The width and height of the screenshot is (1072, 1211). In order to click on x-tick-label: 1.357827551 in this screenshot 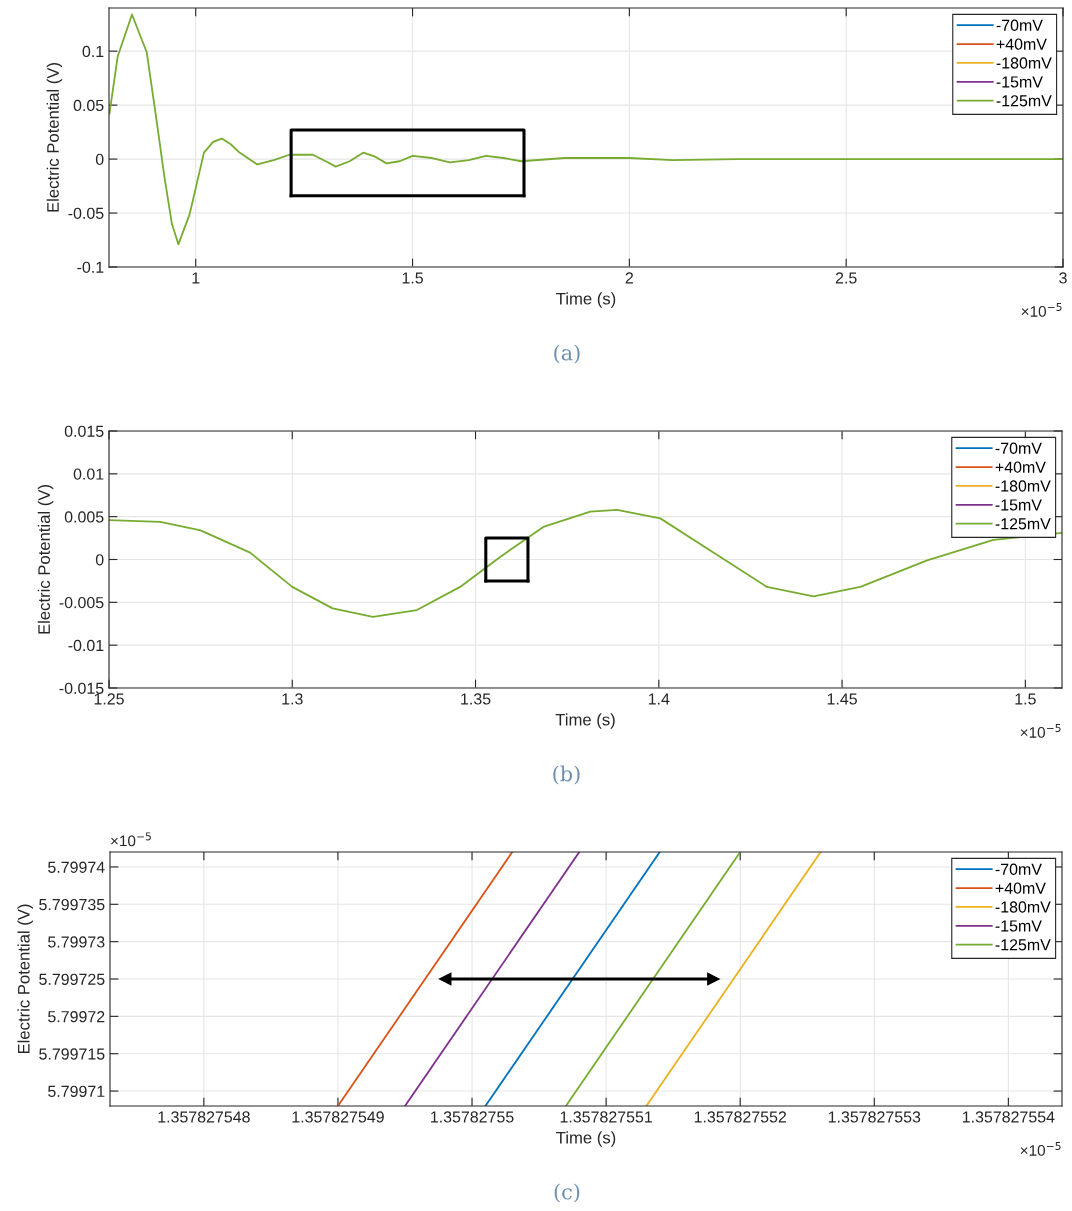, I will do `click(606, 1117)`.